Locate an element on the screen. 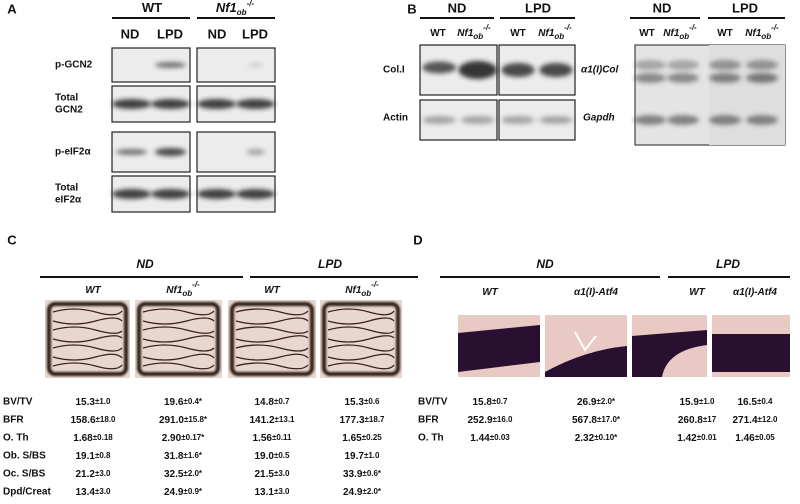 This screenshot has width=800, height=504. cell-mean: 21.2 is located at coordinates (86, 474).